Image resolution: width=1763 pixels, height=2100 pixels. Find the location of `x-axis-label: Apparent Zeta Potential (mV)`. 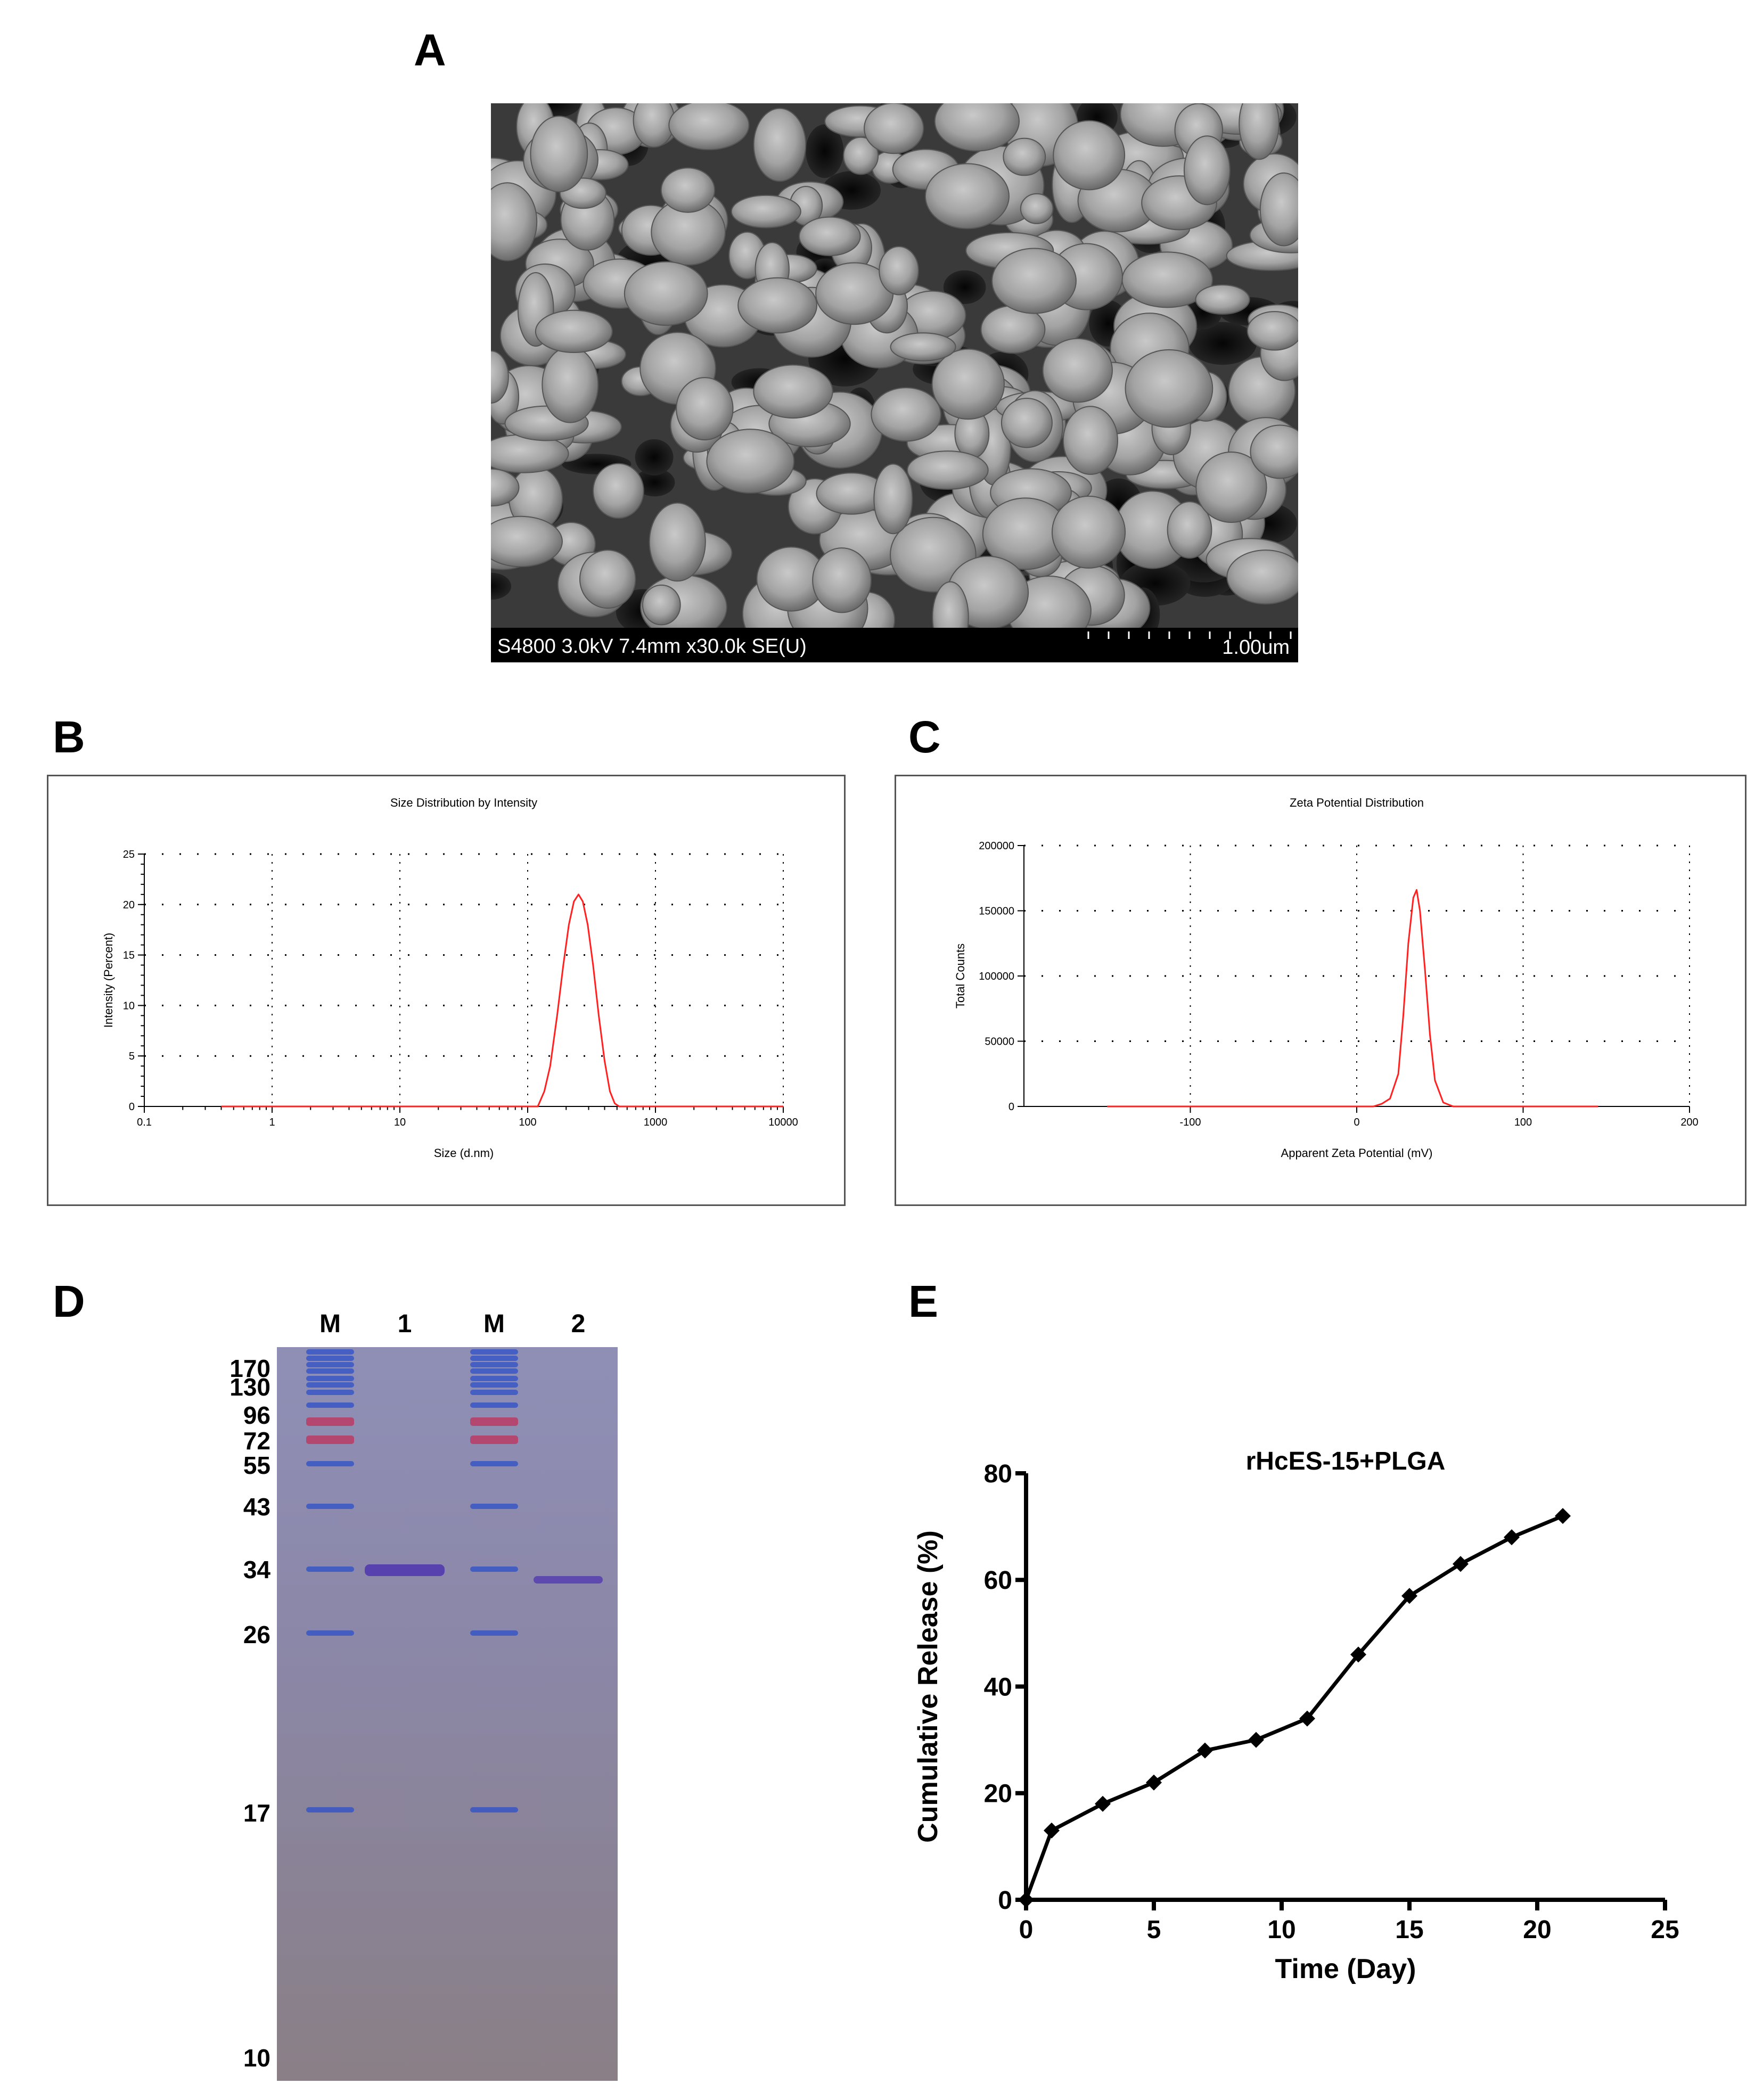

x-axis-label: Apparent Zeta Potential (mV) is located at coordinates (1357, 1153).